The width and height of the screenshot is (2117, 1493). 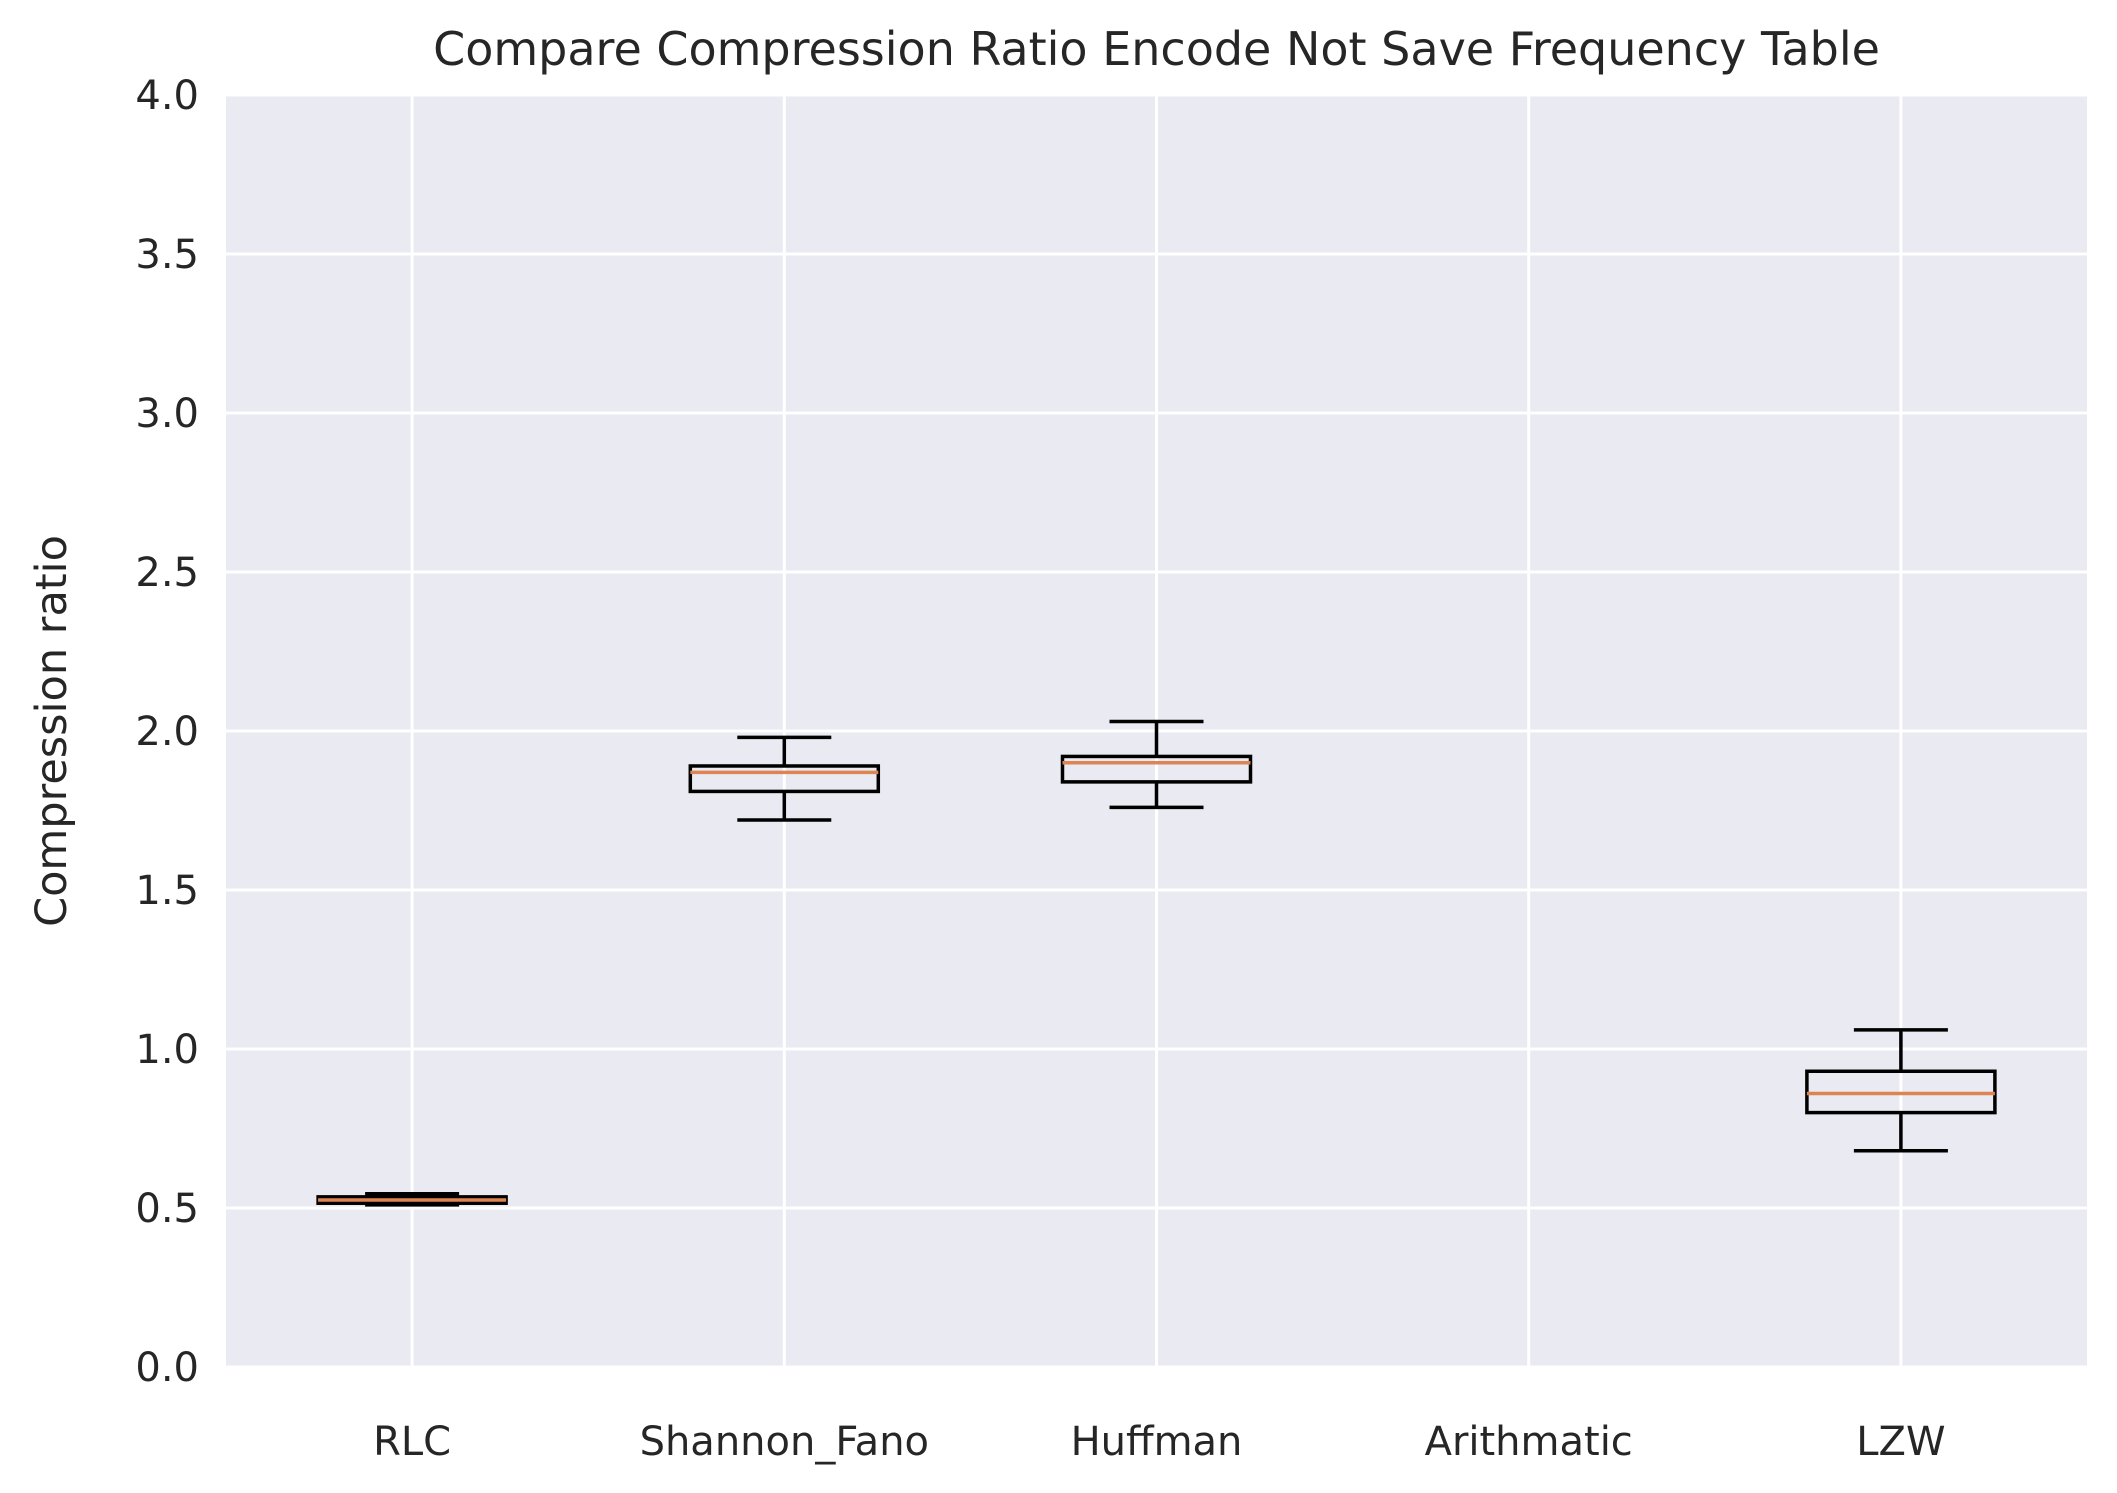 I want to click on y-tick-label: 1.5, so click(x=167, y=891).